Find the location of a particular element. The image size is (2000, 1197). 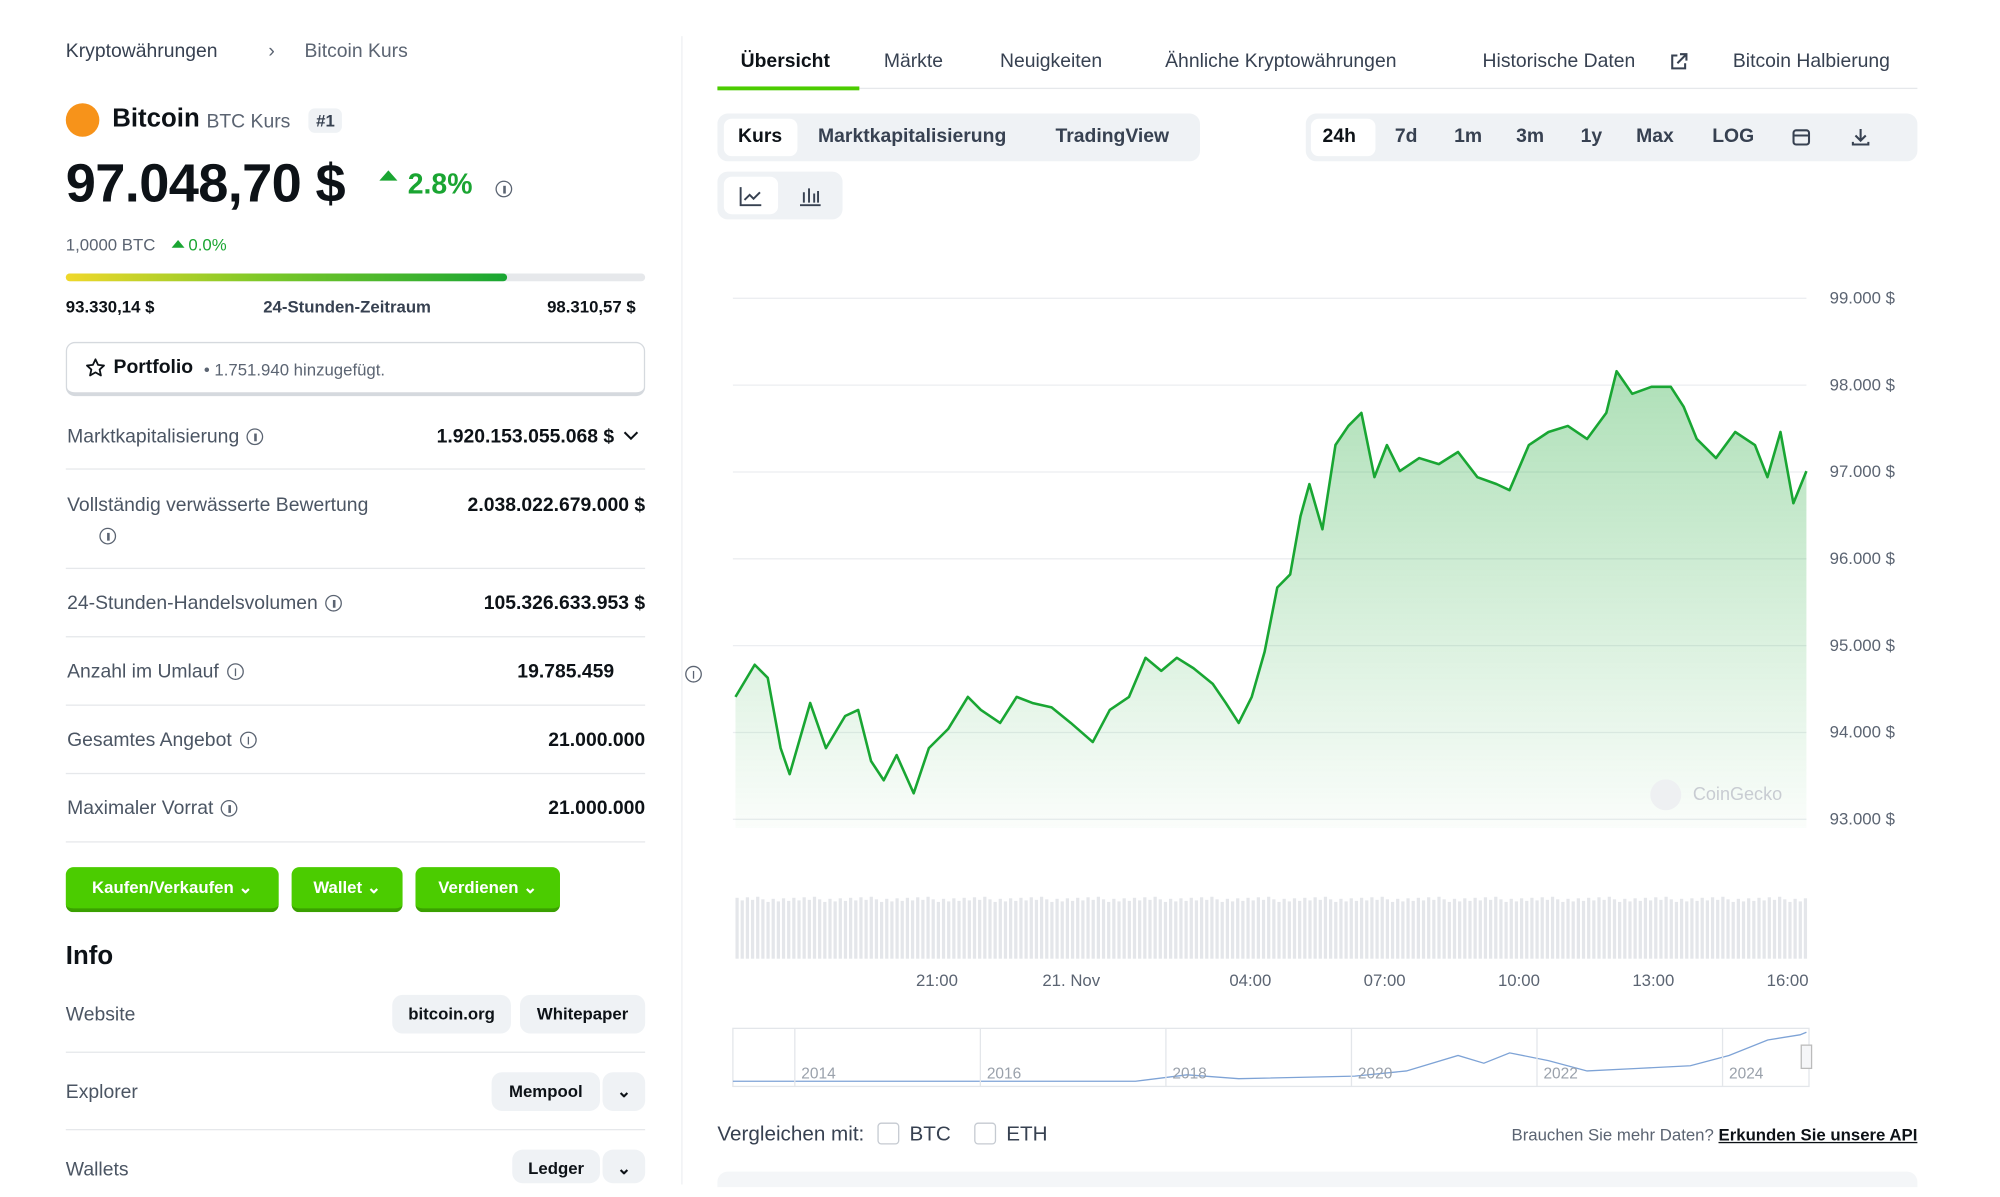

coin-logo is located at coordinates (82, 120).